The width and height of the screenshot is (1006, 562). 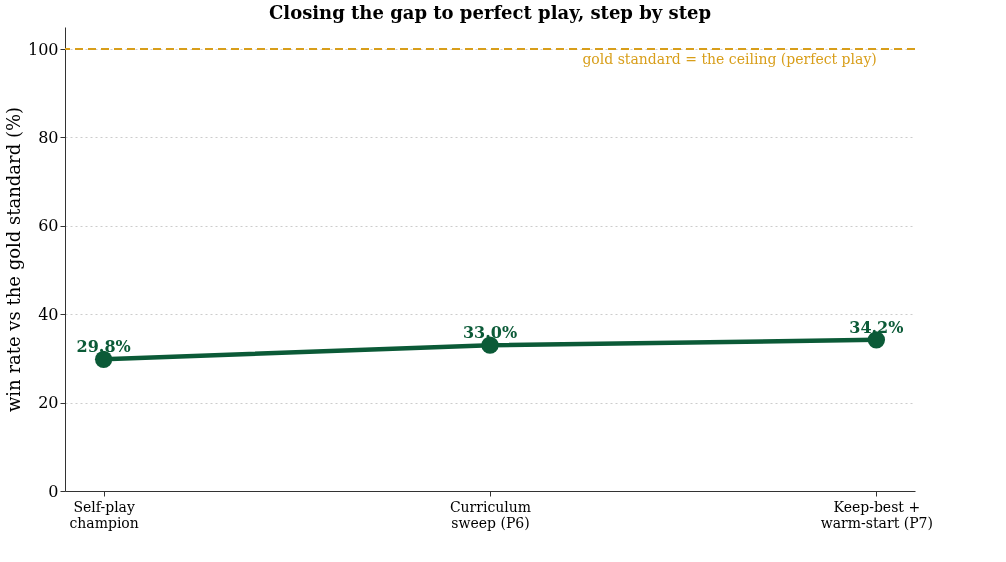 What do you see at coordinates (53, 491) in the screenshot?
I see `y-tick-label: 0` at bounding box center [53, 491].